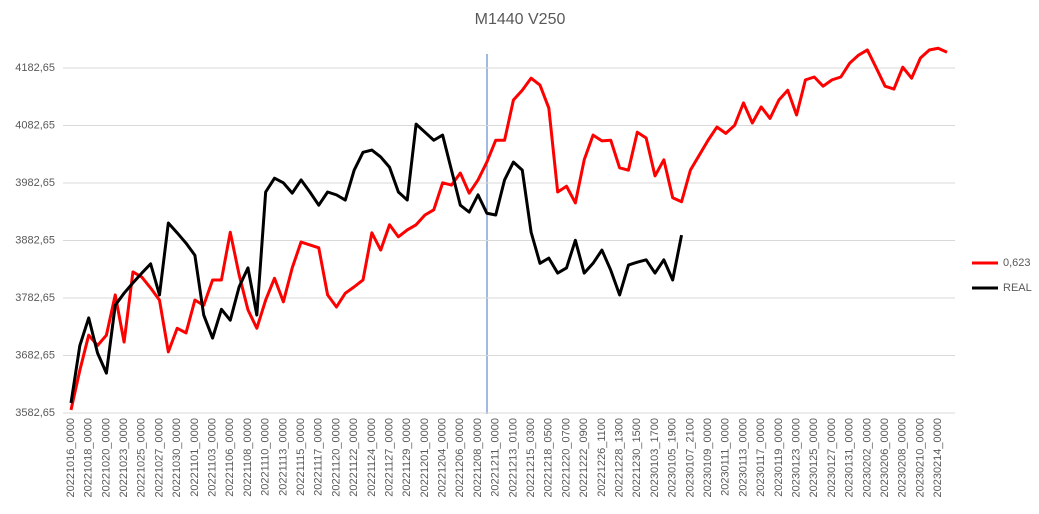  Describe the element at coordinates (372, 457) in the screenshot. I see `x-tick-label: 20221124_0000` at that location.